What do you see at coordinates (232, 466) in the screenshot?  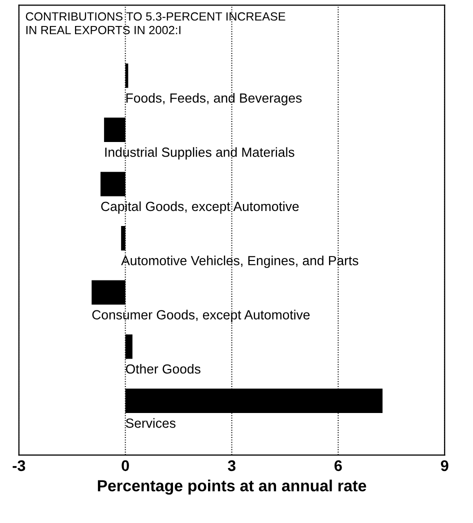 I see `x-tick-label: 3` at bounding box center [232, 466].